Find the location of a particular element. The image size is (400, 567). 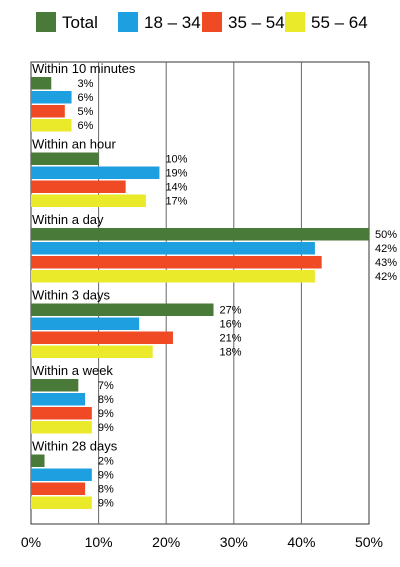

x-tick-label: 30% is located at coordinates (234, 542).